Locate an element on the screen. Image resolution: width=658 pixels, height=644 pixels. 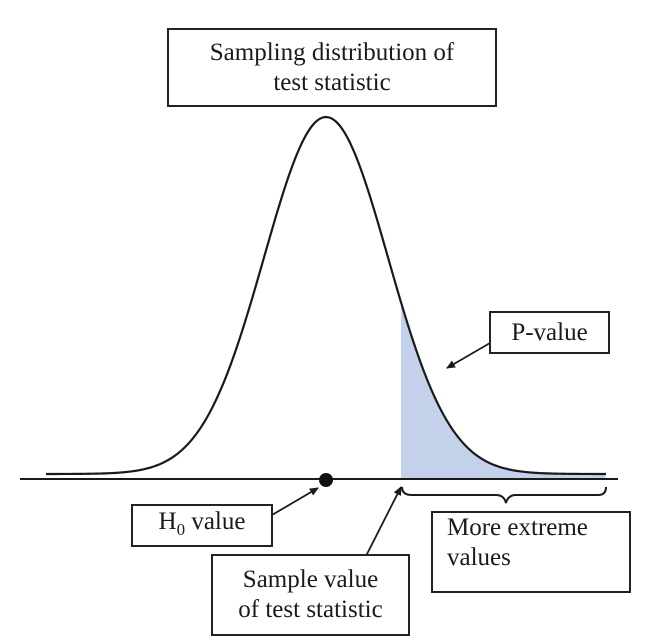
p-value-shaded-region is located at coordinates (503, 390).